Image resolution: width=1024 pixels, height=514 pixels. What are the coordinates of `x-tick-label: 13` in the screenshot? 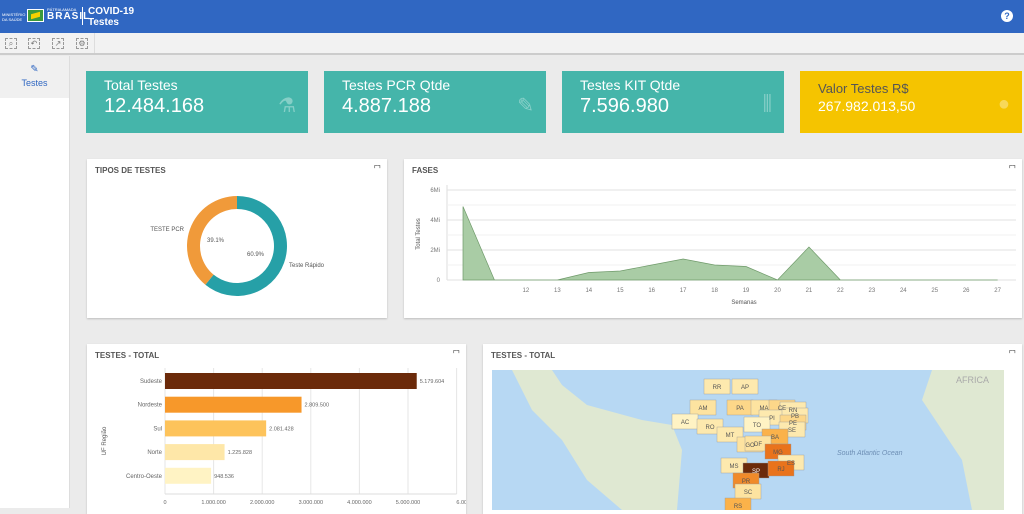 It's located at (557, 291).